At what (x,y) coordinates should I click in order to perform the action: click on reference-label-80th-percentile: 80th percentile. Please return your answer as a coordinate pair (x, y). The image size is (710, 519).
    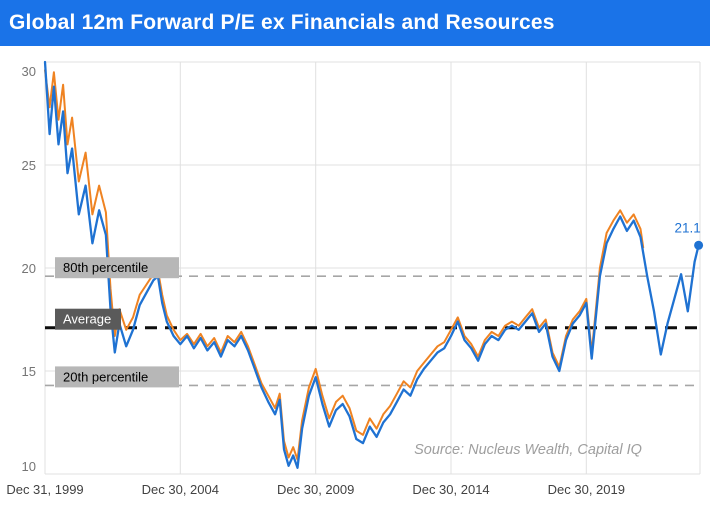
    Looking at the image, I should click on (105, 267).